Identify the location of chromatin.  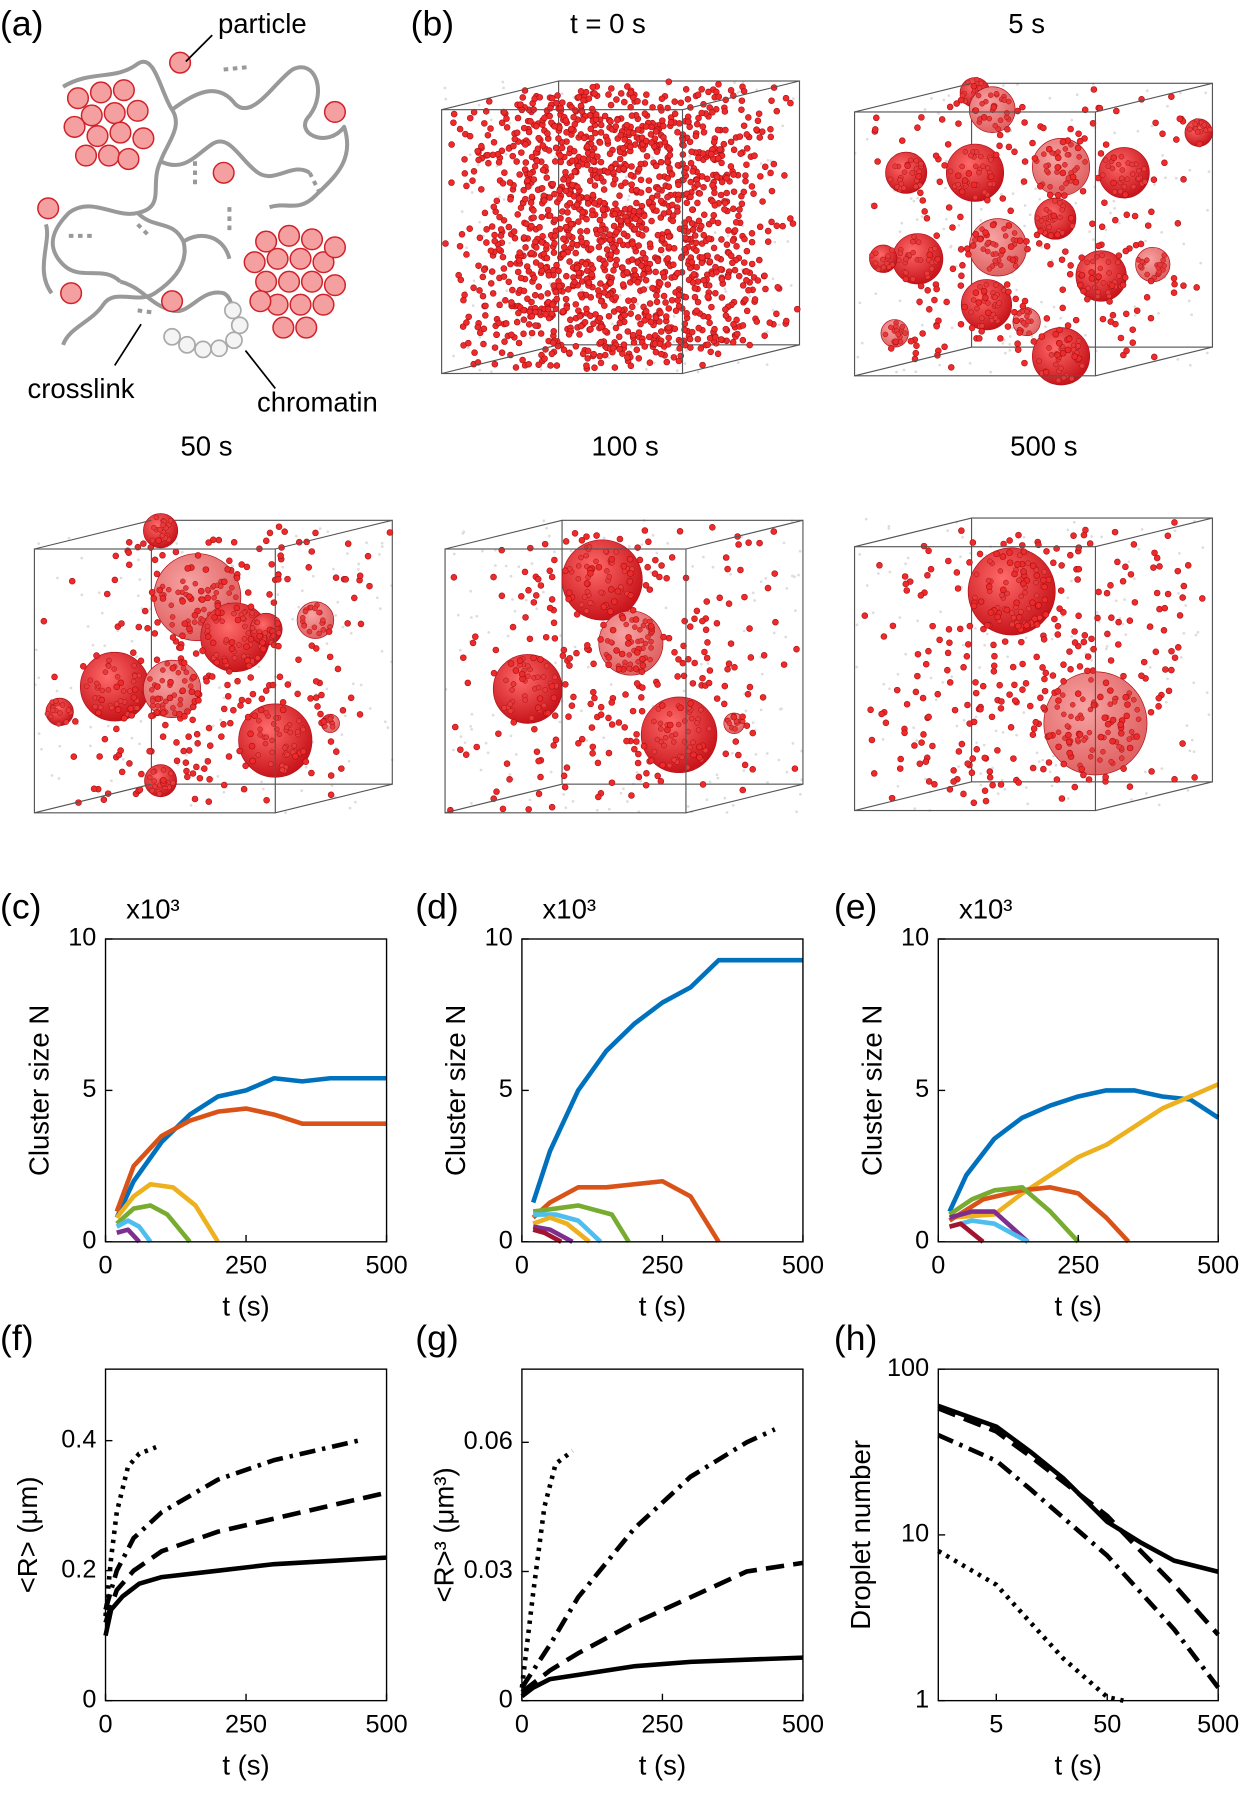
(206, 330).